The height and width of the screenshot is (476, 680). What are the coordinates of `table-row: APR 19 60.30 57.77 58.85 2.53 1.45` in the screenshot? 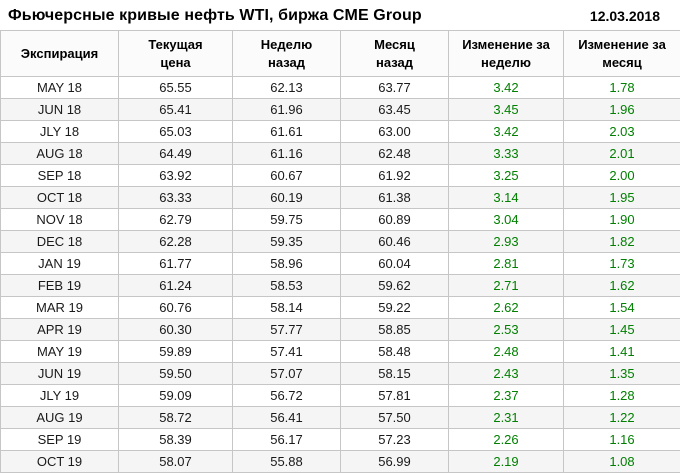 It's located at (340, 329).